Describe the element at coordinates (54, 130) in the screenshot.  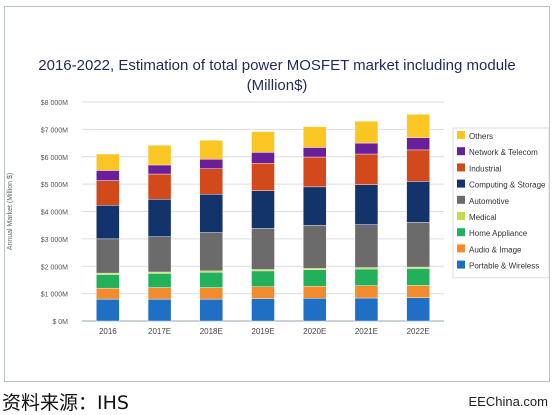
I see `y-tick-label: $7 000M` at that location.